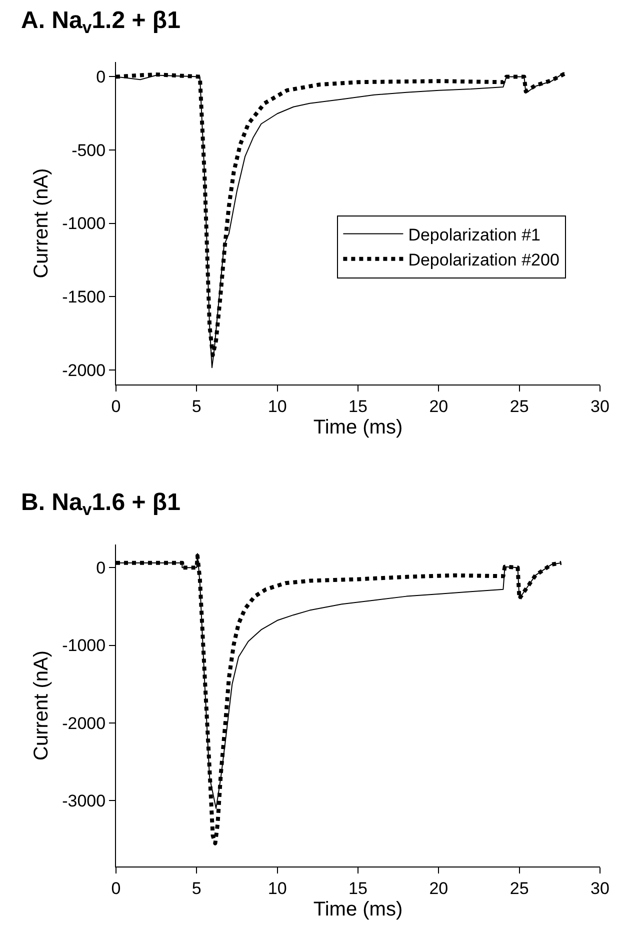  I want to click on y-tick-label: -3000, so click(84, 801).